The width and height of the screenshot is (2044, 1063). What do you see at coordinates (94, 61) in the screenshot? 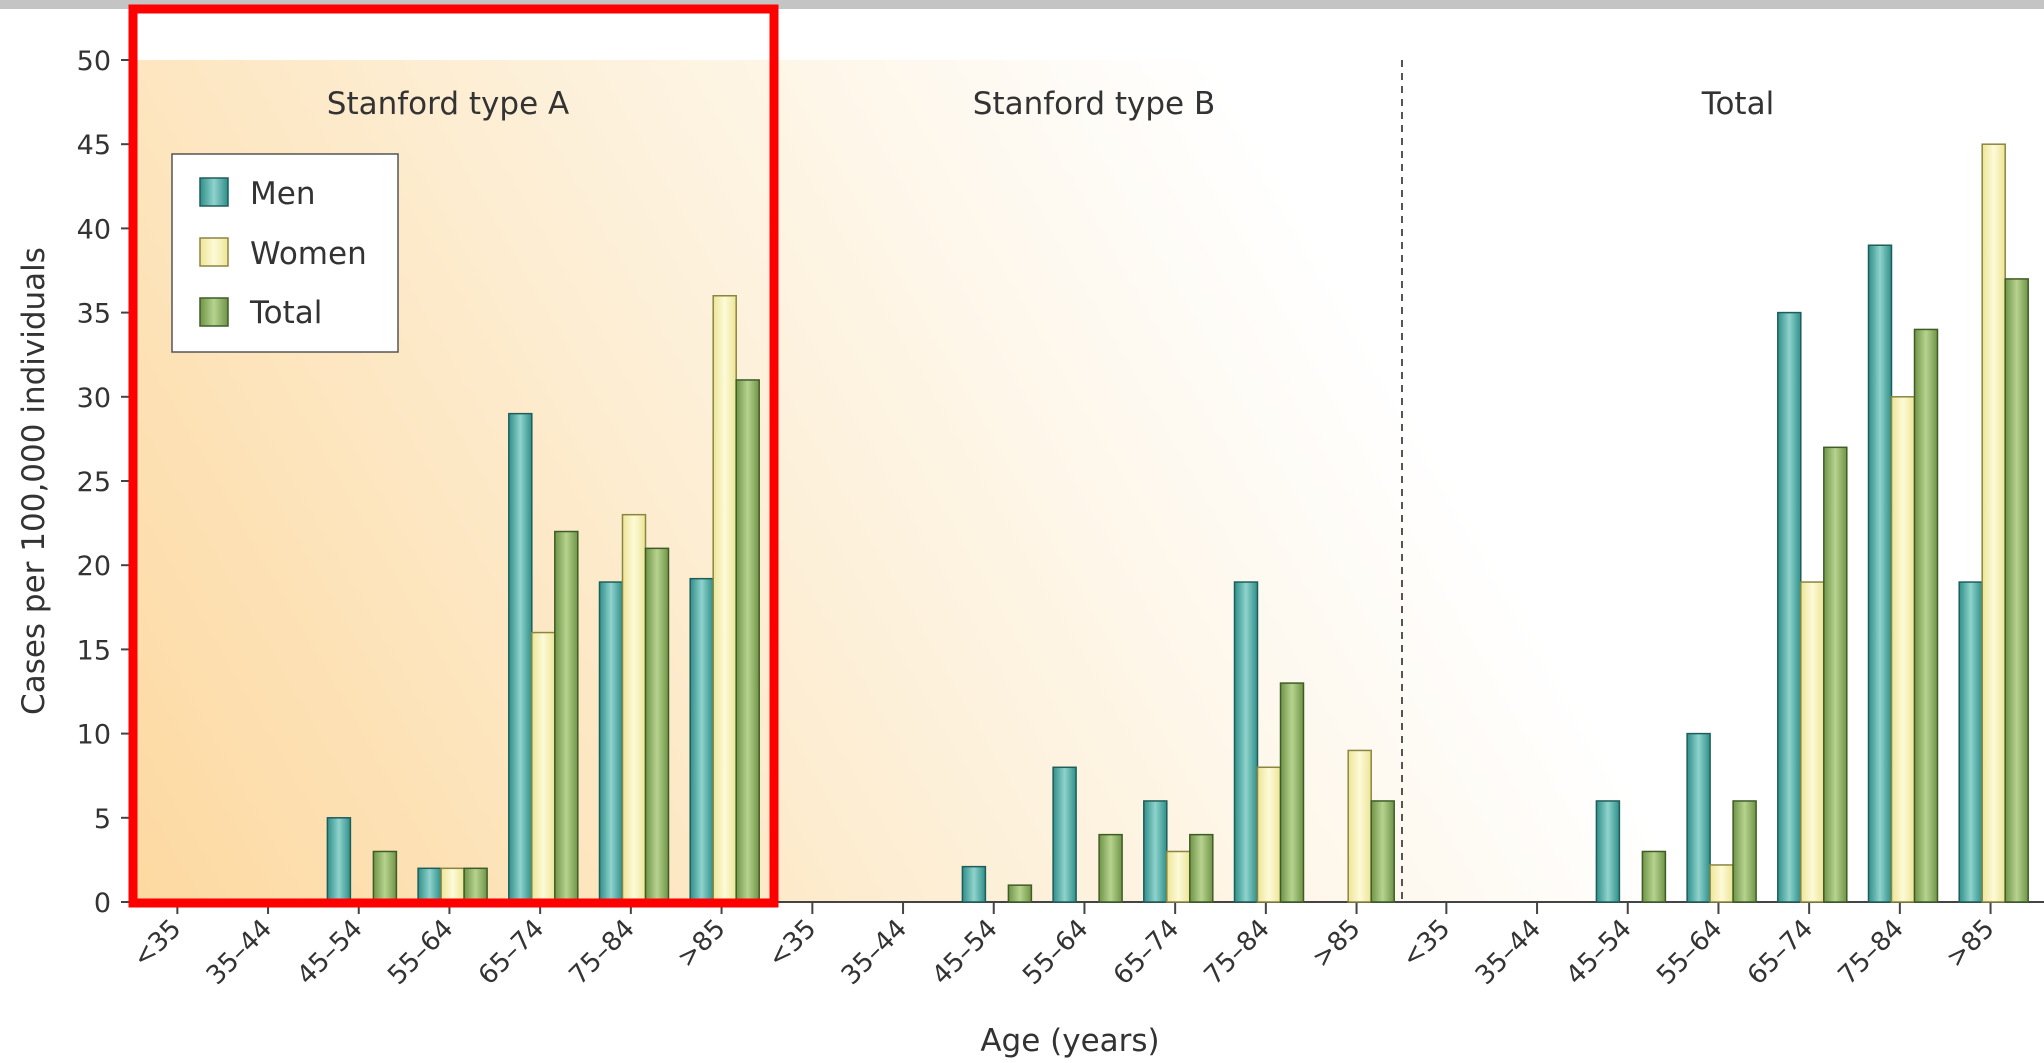
I see `y-tick-label: 50` at bounding box center [94, 61].